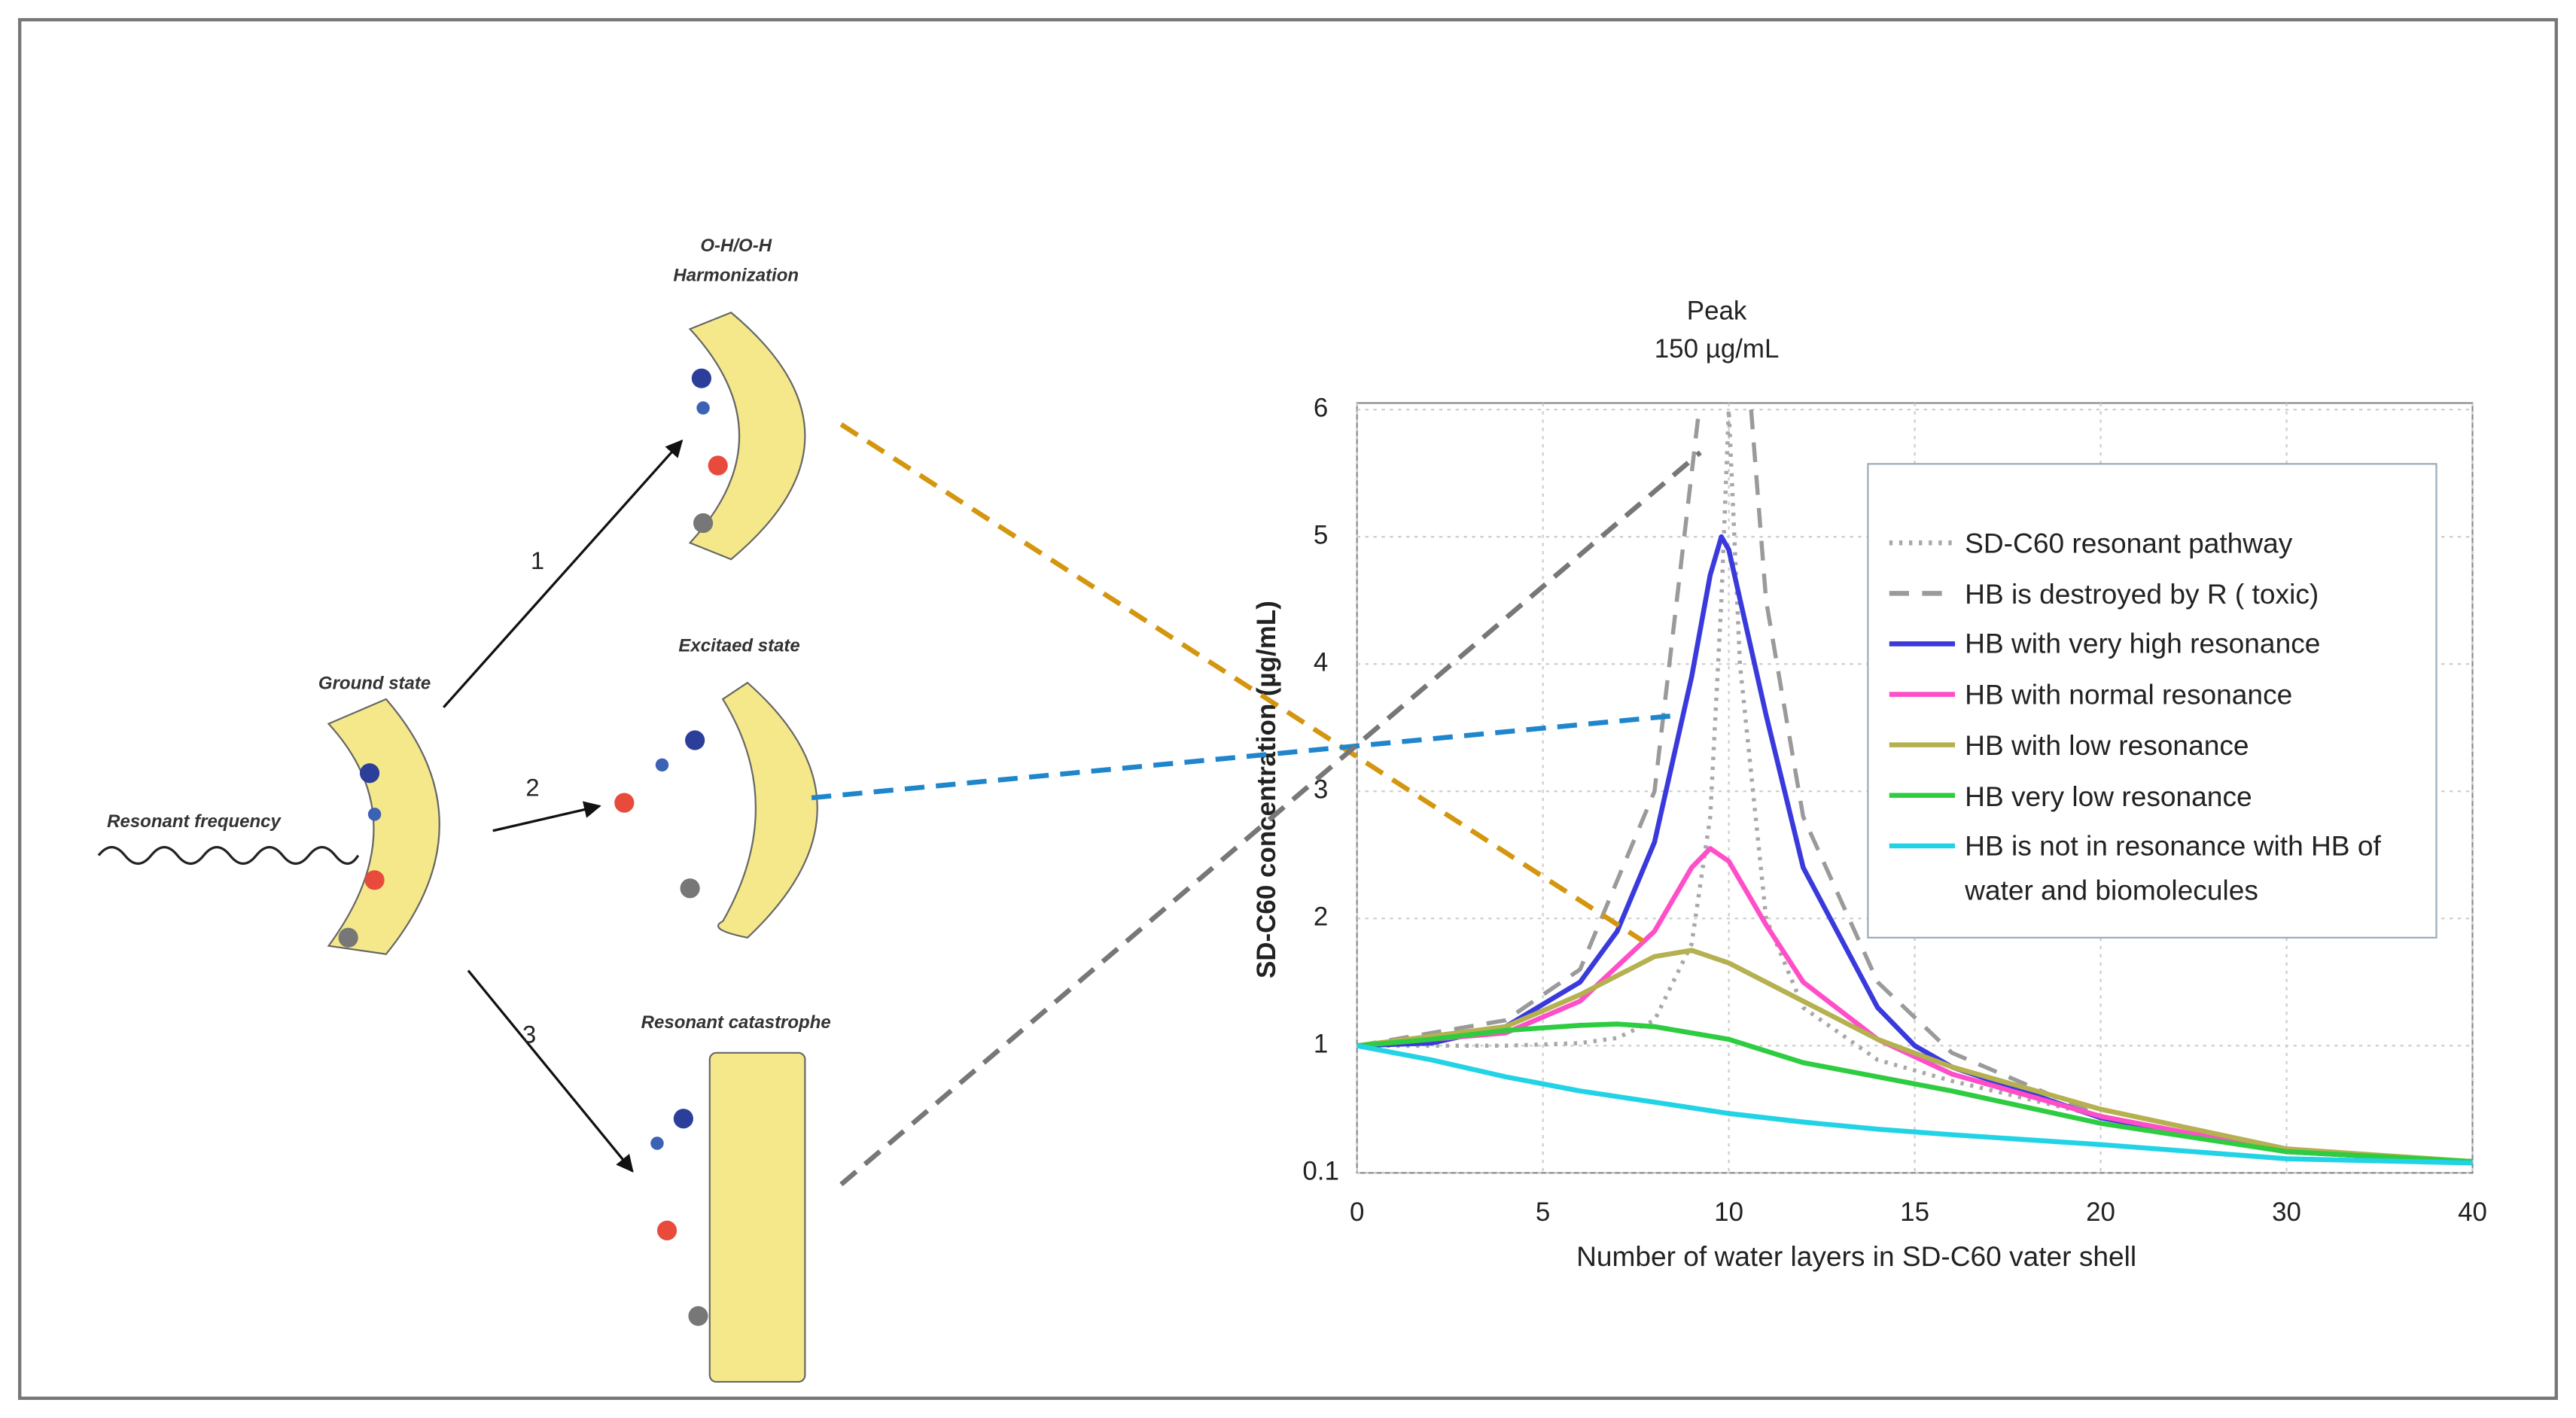  What do you see at coordinates (736, 246) in the screenshot?
I see `label: O-H/O-H` at bounding box center [736, 246].